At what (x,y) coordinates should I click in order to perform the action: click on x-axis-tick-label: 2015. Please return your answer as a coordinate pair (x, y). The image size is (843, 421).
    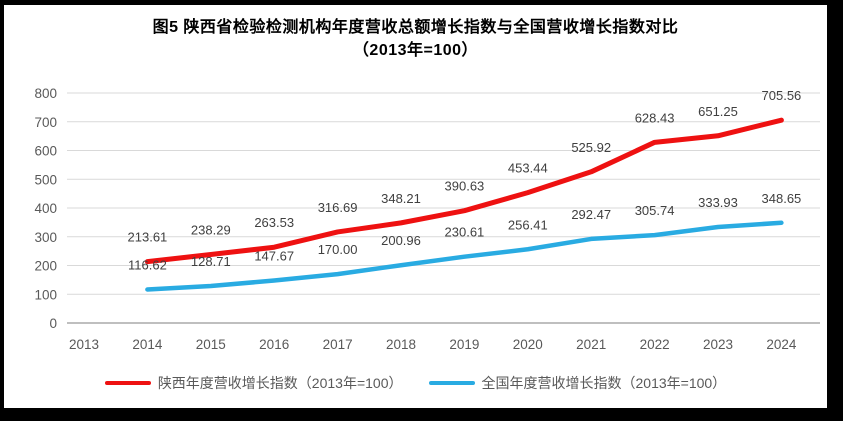
    Looking at the image, I should click on (211, 344).